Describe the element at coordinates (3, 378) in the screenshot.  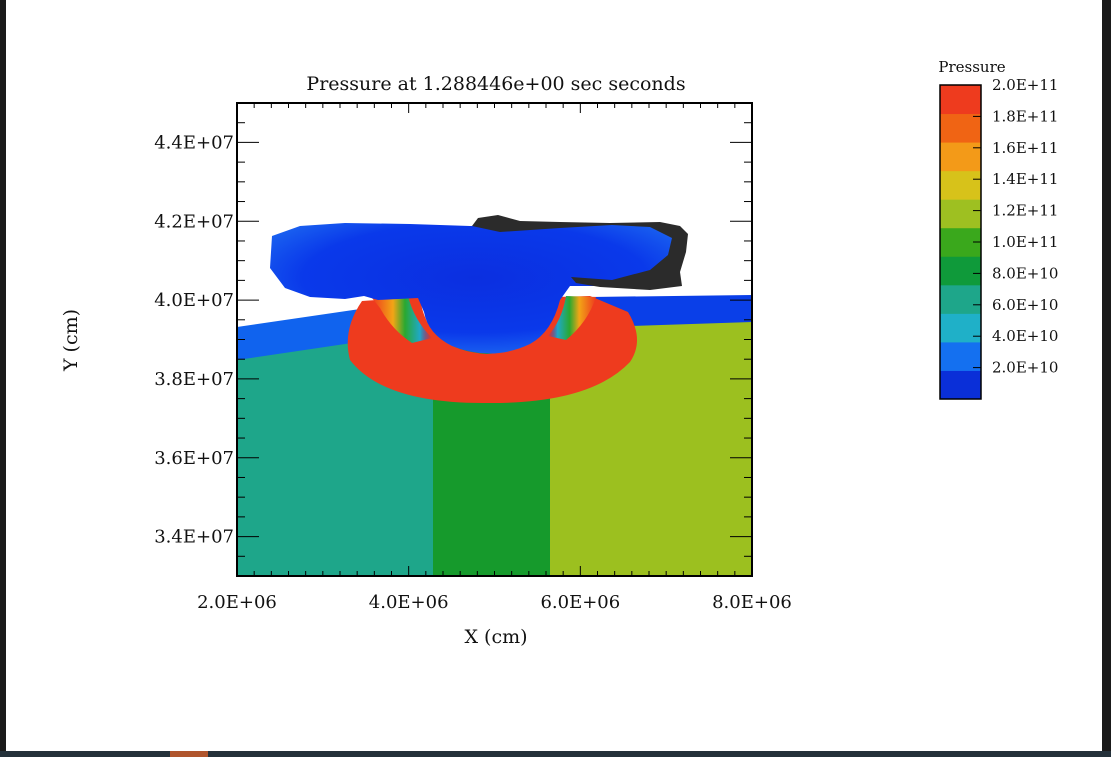
I see `left-window-frame` at that location.